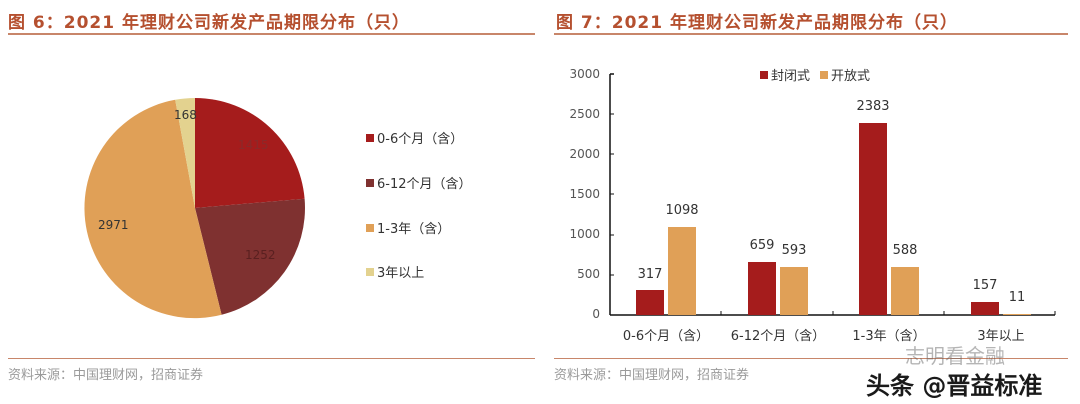 This screenshot has width=1080, height=404. What do you see at coordinates (682, 271) in the screenshot?
I see `bar-open-0-6m` at bounding box center [682, 271].